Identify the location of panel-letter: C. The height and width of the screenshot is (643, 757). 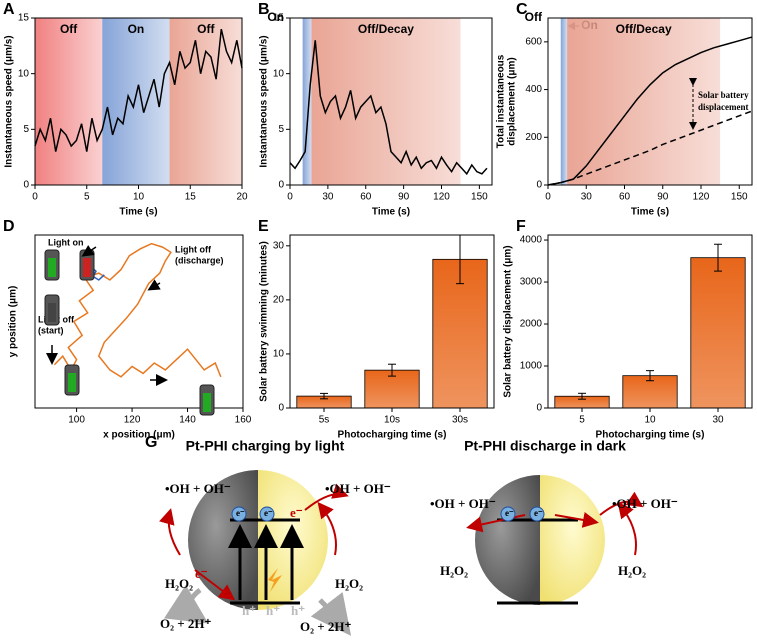
(522, 9).